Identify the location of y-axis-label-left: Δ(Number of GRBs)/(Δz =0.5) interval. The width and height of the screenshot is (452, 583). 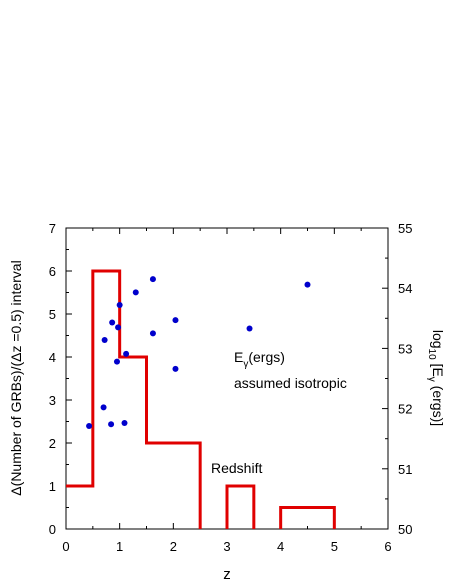
(16, 377).